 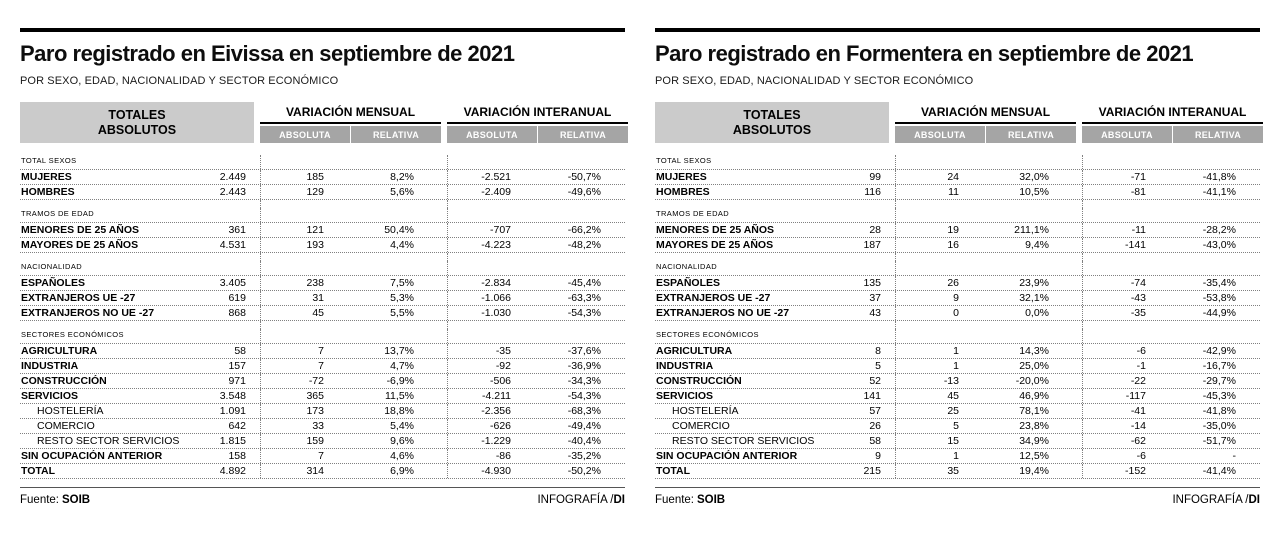 I want to click on table-row: CONSTRUCCIÓN 52 -13 -20,0% -22 -29,7%, so click(x=957, y=381).